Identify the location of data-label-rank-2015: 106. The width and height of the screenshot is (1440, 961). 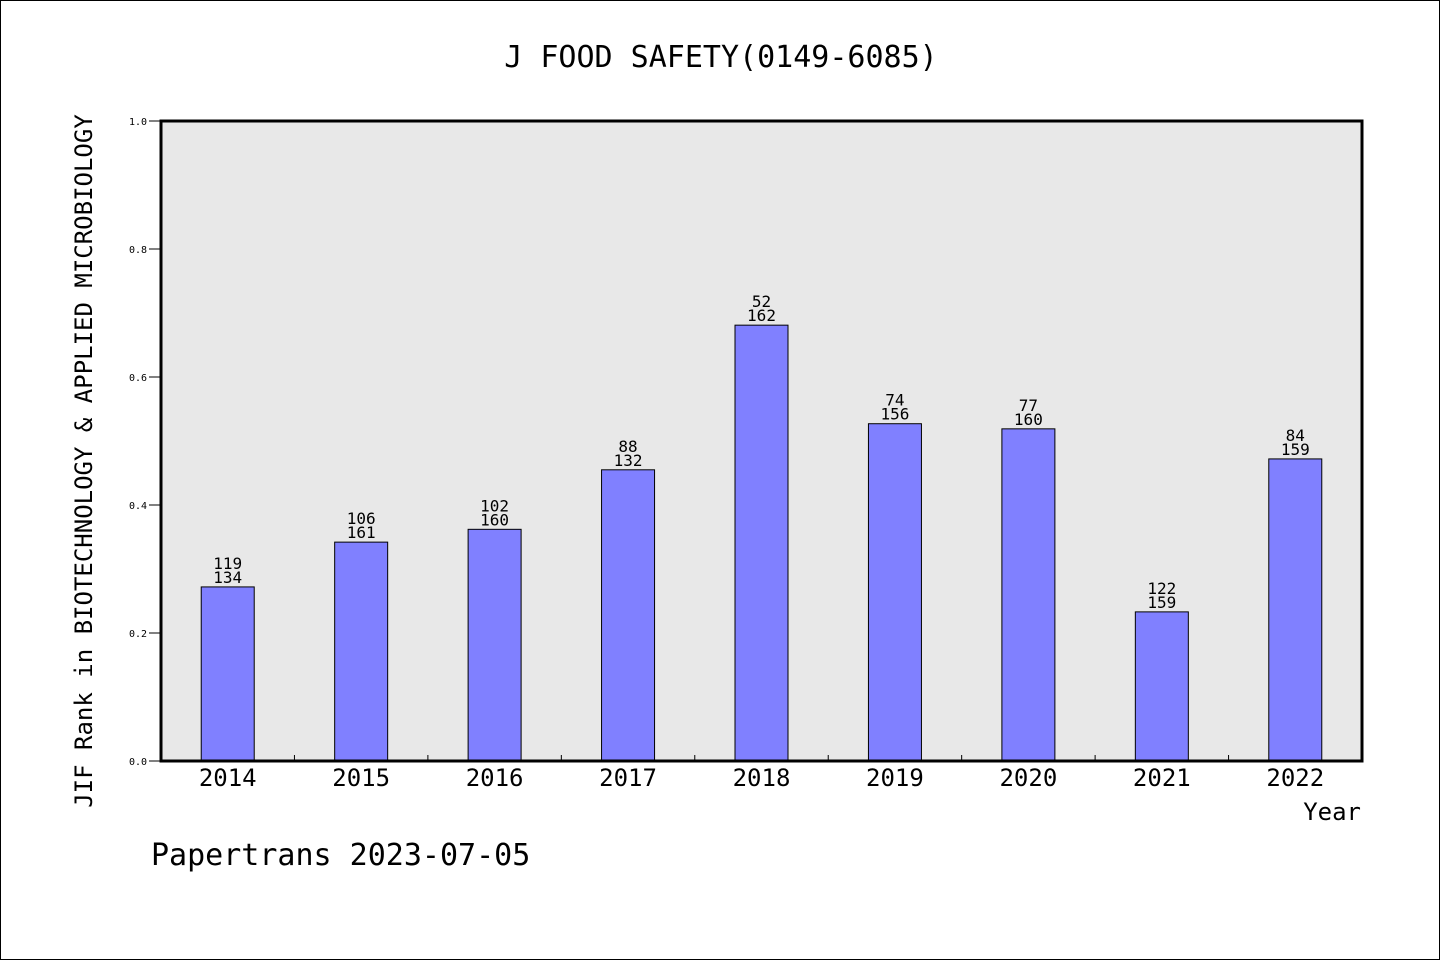
(361, 518).